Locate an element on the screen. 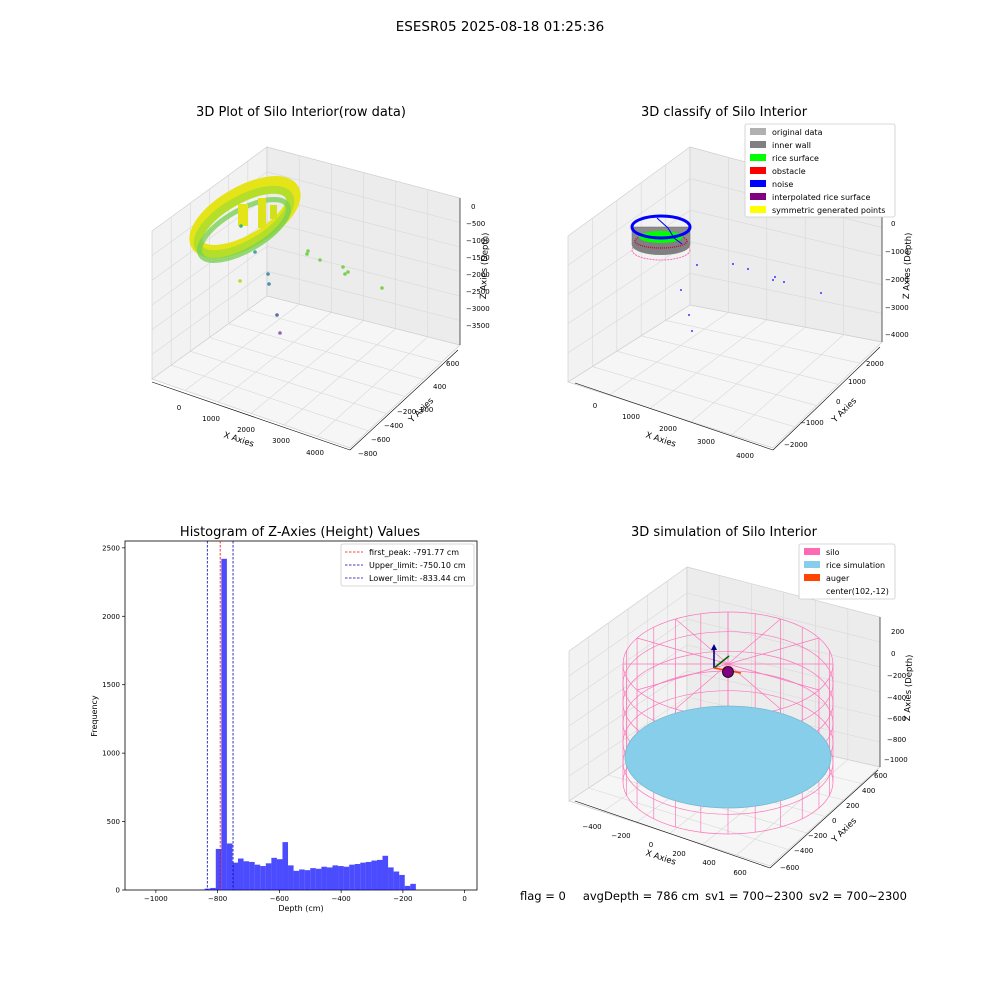 This screenshot has width=1000, height=1000. panel1-ring-fragment is located at coordinates (273, 212).